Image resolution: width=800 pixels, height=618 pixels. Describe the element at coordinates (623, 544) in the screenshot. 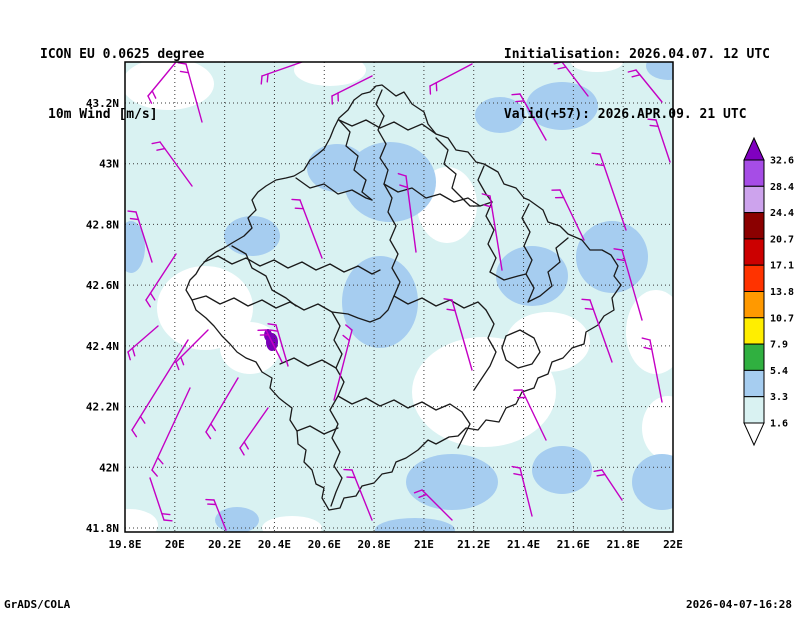

I see `x-axis-label: 21.8E` at that location.